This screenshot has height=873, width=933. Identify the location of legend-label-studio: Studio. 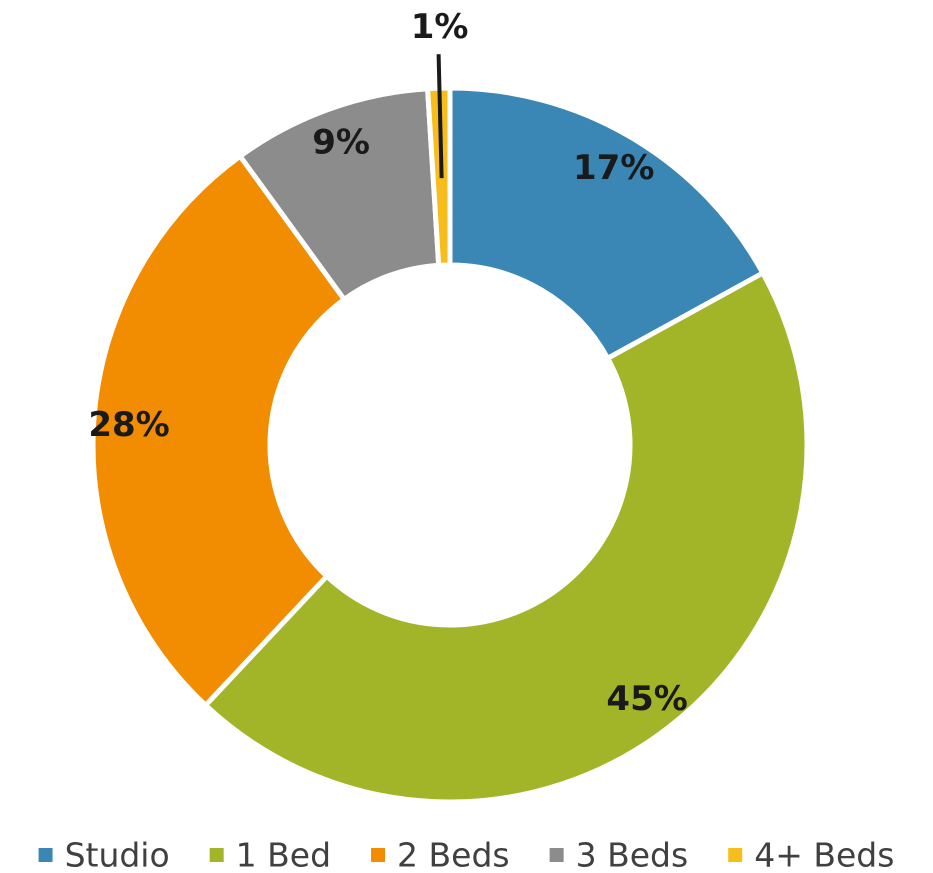
(117, 854).